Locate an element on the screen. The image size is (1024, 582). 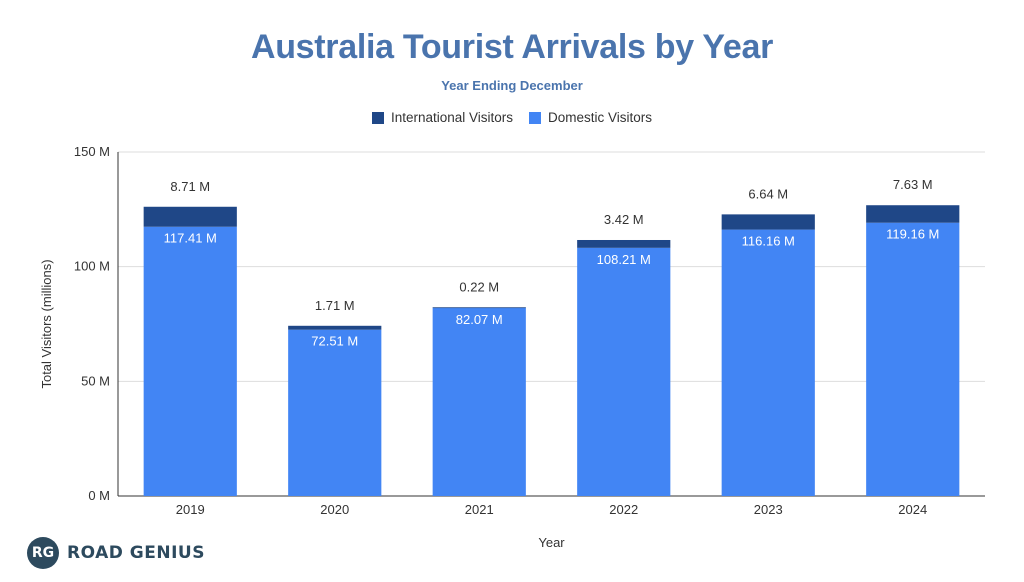
data-label-international: 0.22 M is located at coordinates (479, 286).